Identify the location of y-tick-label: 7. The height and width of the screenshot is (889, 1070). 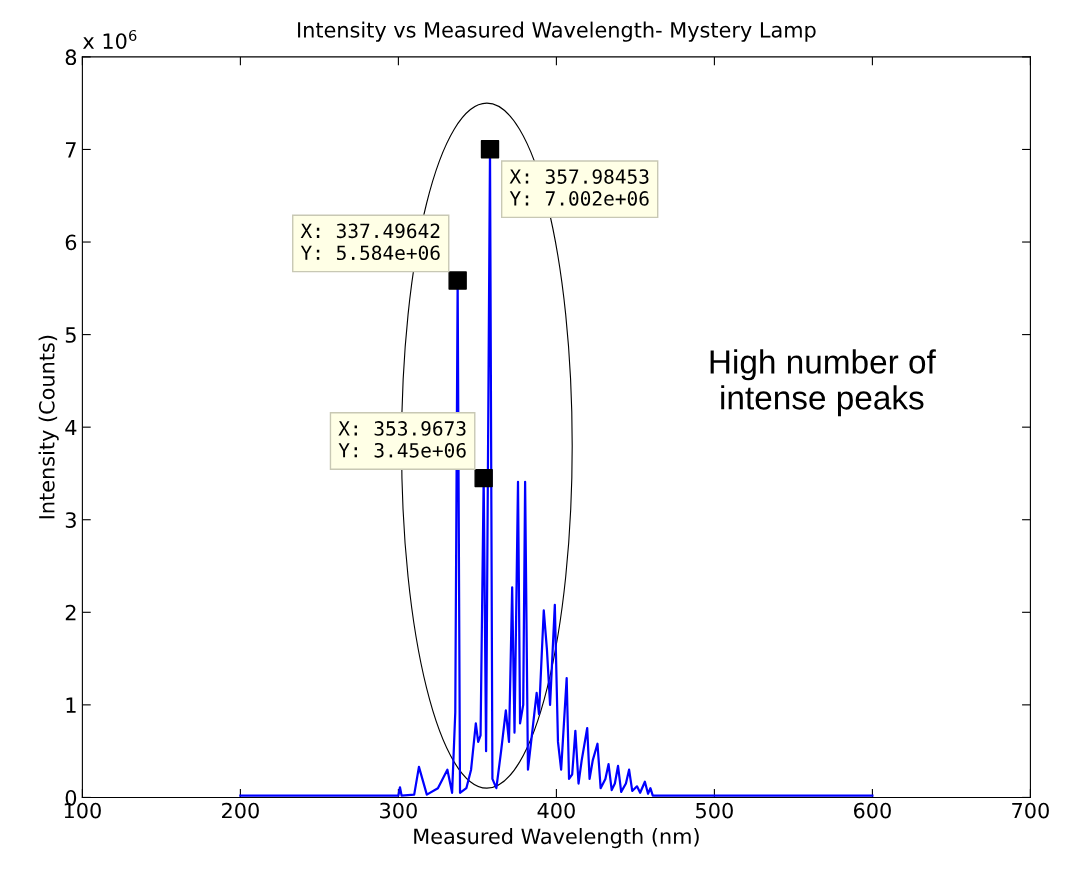
(70, 150).